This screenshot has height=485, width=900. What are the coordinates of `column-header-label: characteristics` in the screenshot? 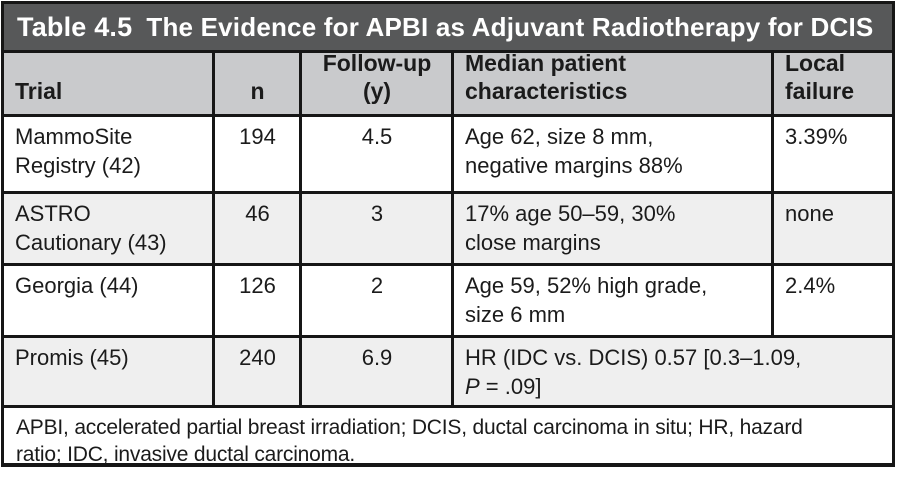 It's located at (546, 91).